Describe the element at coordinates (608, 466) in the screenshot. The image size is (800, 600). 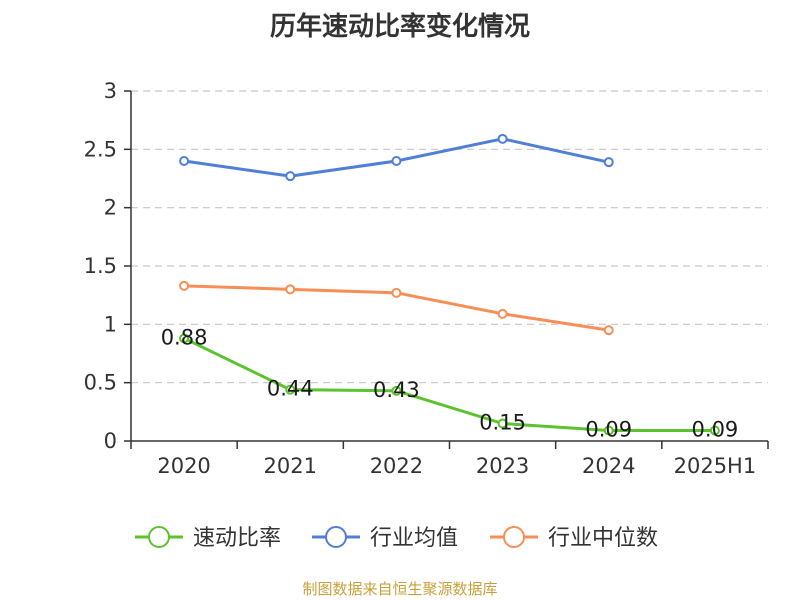
I see `x-tick-label: 2024` at that location.